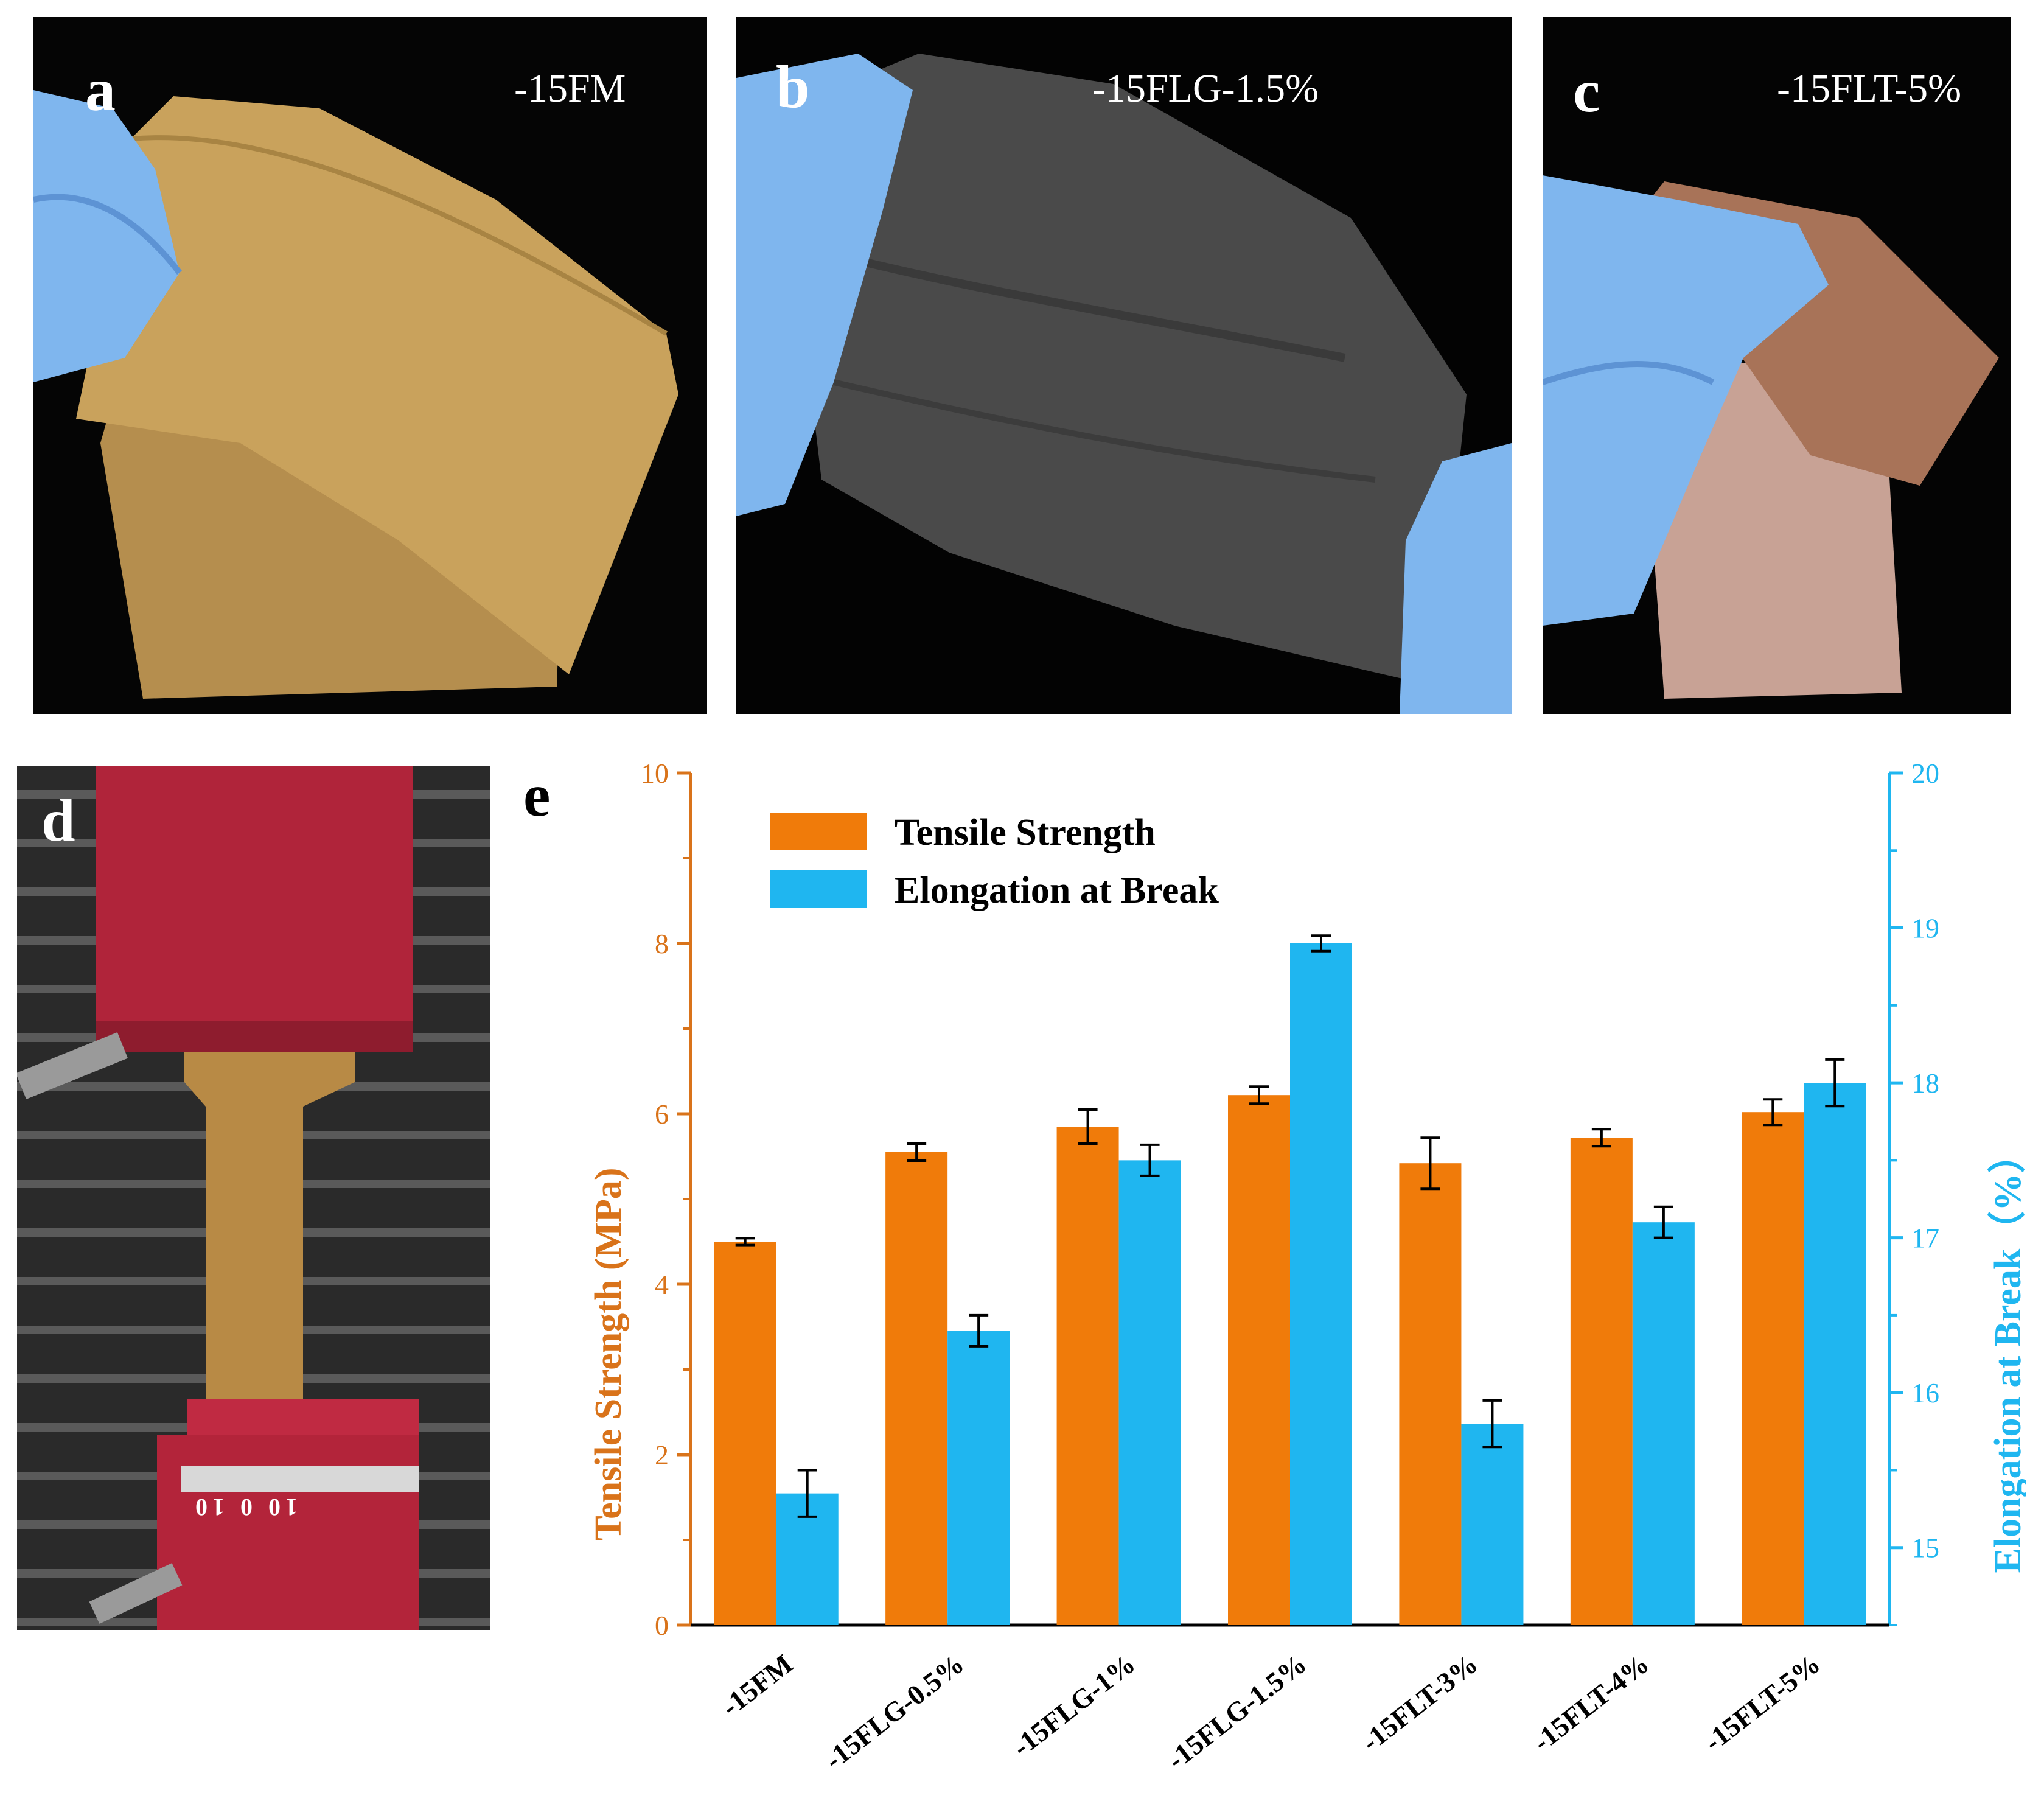 This screenshot has height=1801, width=2044. What do you see at coordinates (1420, 1703) in the screenshot?
I see `x-category-label: -15FLT-3%` at bounding box center [1420, 1703].